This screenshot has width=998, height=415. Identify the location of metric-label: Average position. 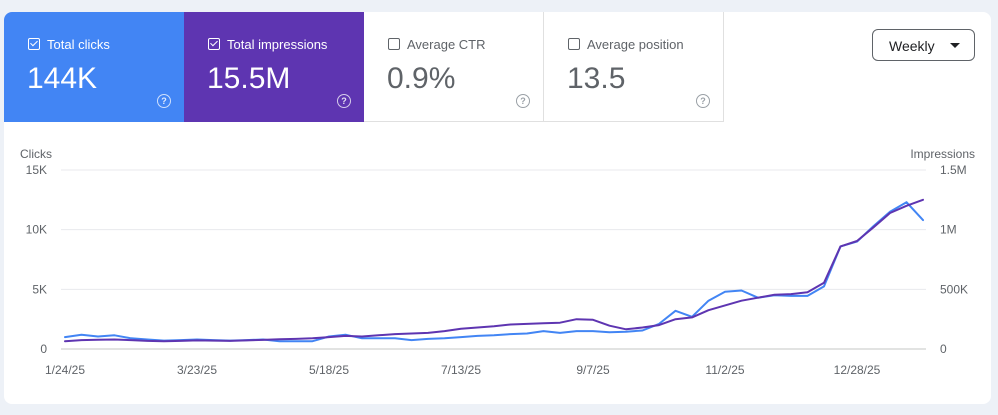
(635, 44).